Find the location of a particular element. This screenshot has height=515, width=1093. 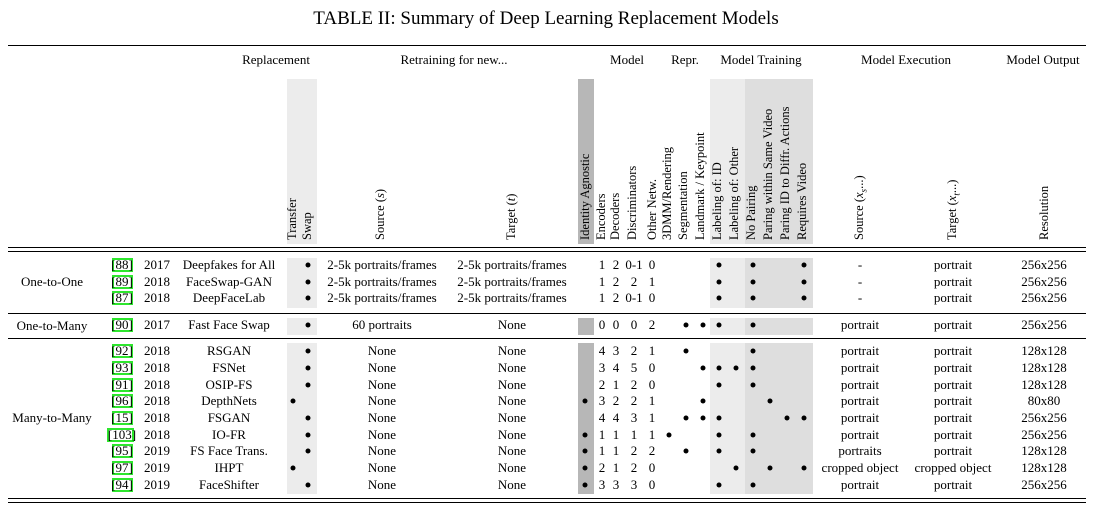

3dmm-dot is located at coordinates (669, 435).